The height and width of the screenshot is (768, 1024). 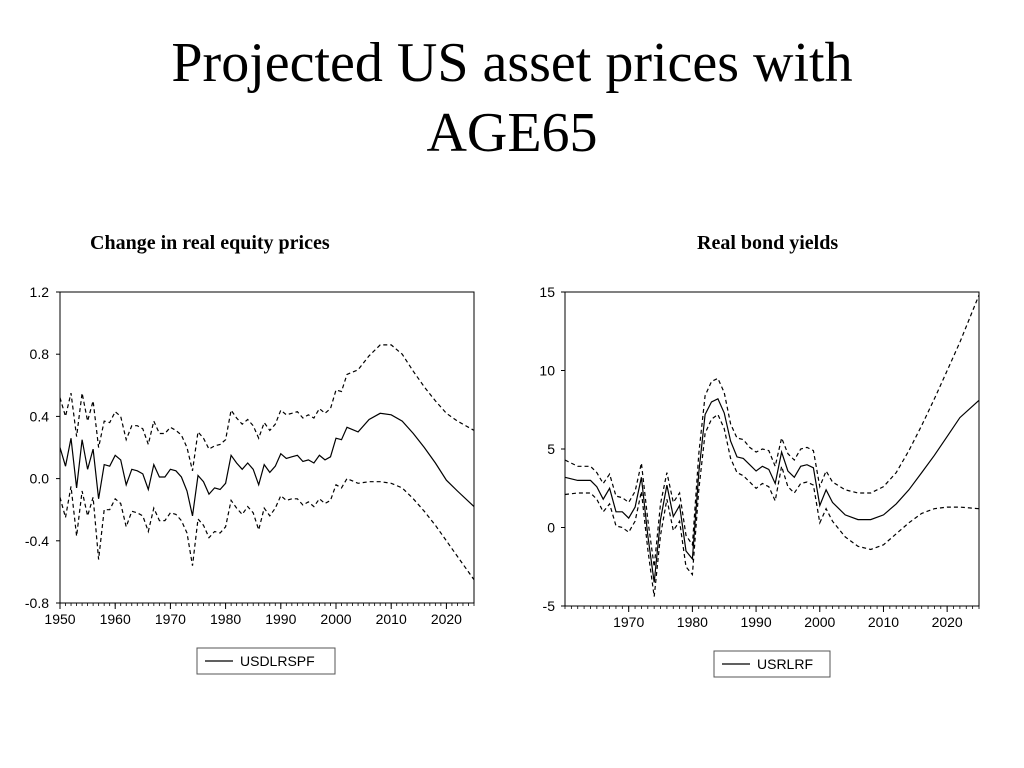 What do you see at coordinates (40, 292) in the screenshot?
I see `equity-y-tick-label: 1.2` at bounding box center [40, 292].